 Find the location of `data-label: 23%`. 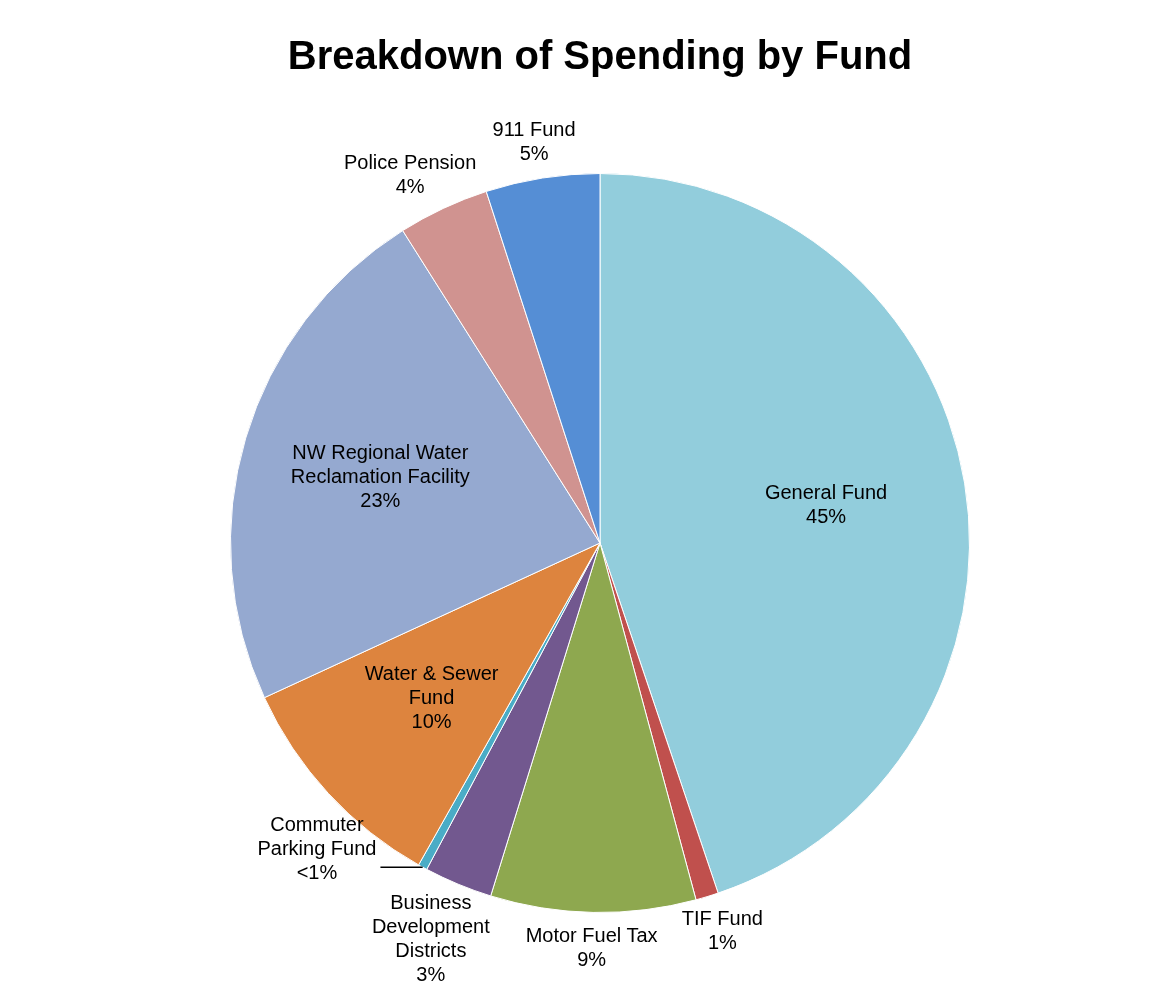

data-label: 23% is located at coordinates (380, 500).